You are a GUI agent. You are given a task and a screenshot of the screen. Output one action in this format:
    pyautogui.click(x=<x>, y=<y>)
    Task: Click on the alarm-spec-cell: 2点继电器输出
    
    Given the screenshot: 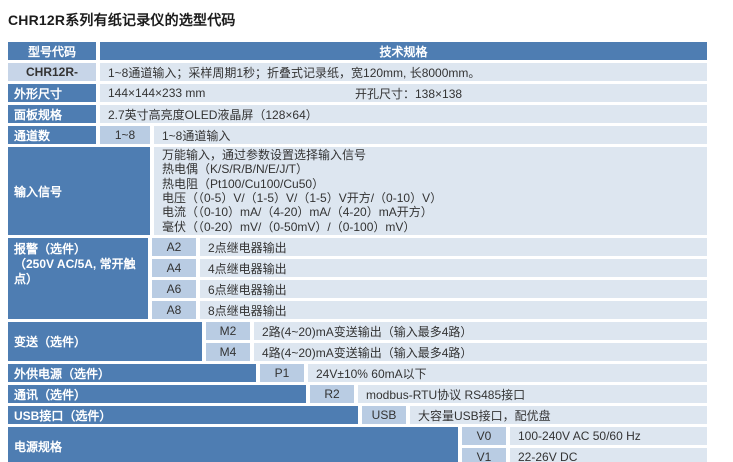 What is the action you would take?
    pyautogui.click(x=453, y=247)
    